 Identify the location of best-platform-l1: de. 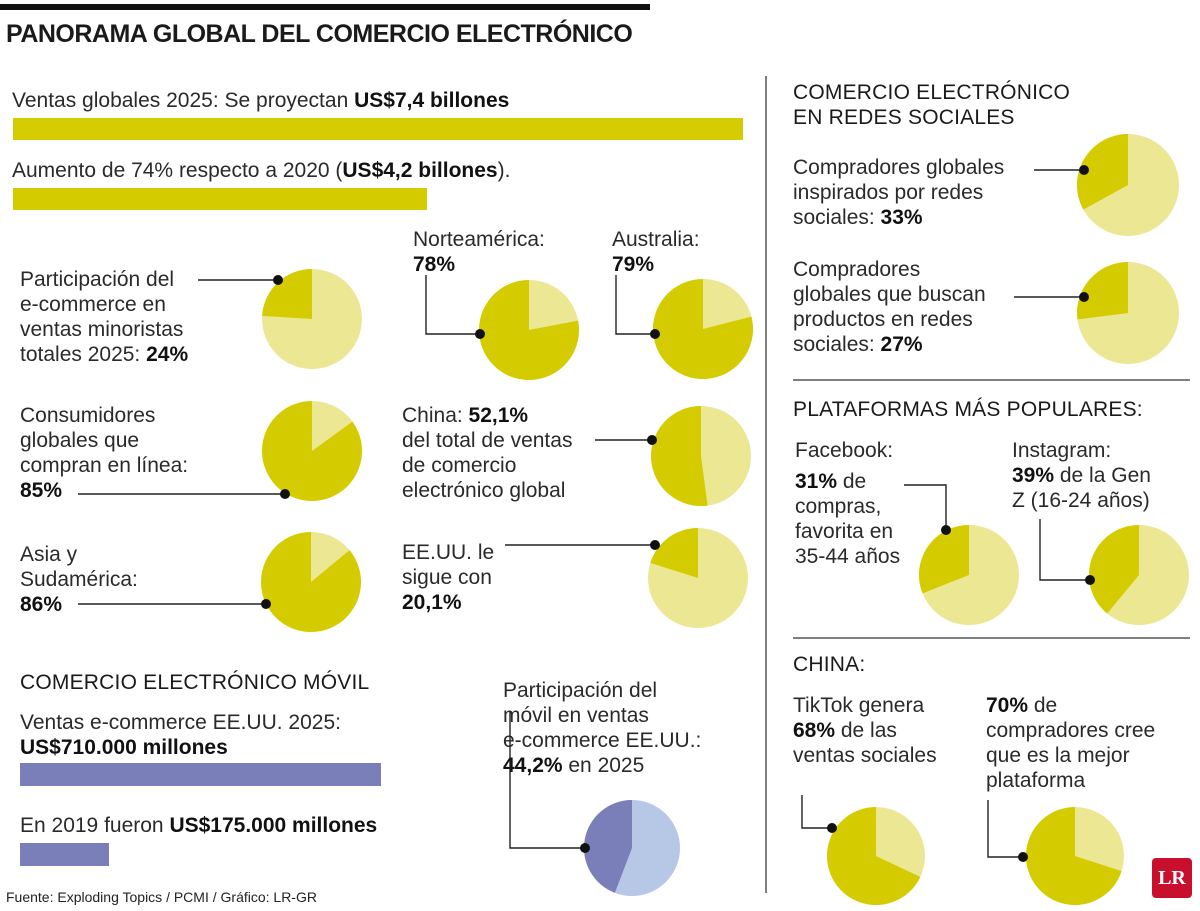
(1043, 705).